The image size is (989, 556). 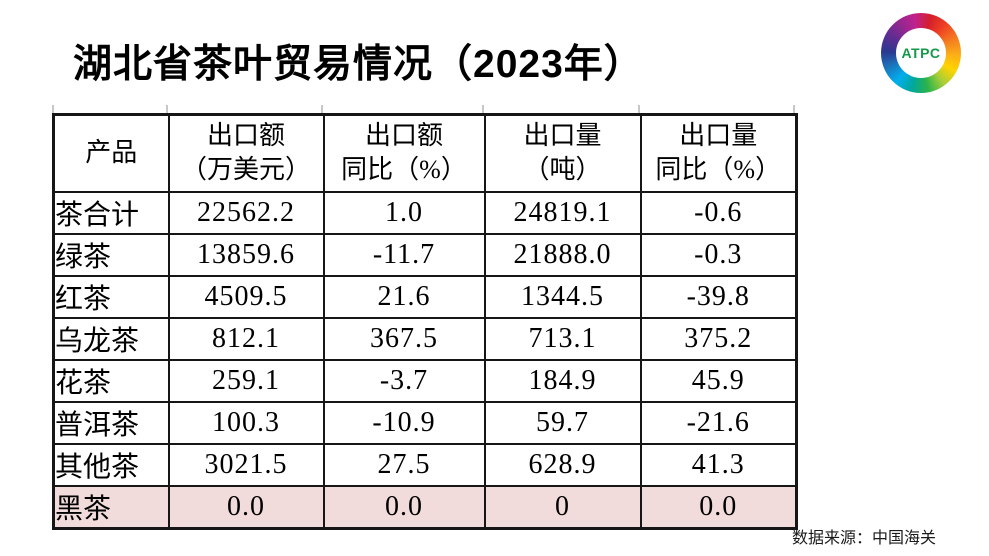 What do you see at coordinates (246, 422) in the screenshot?
I see `value-cell: 100.3` at bounding box center [246, 422].